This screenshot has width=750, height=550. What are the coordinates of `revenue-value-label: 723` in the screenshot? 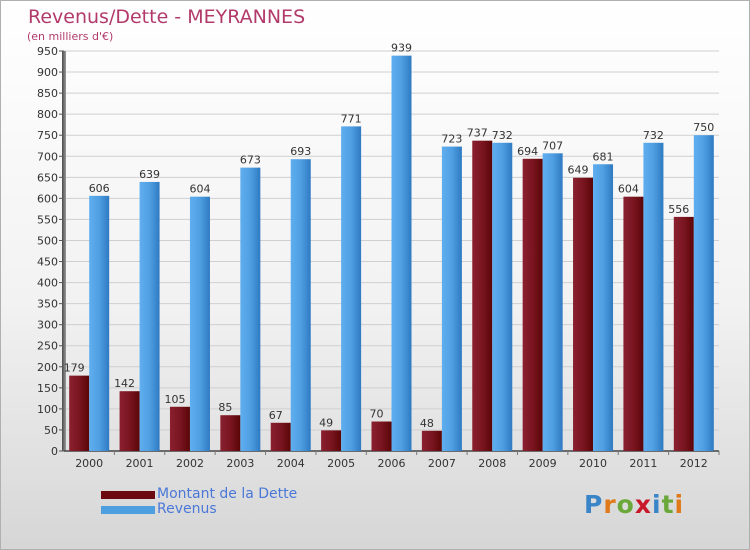 It's located at (451, 139).